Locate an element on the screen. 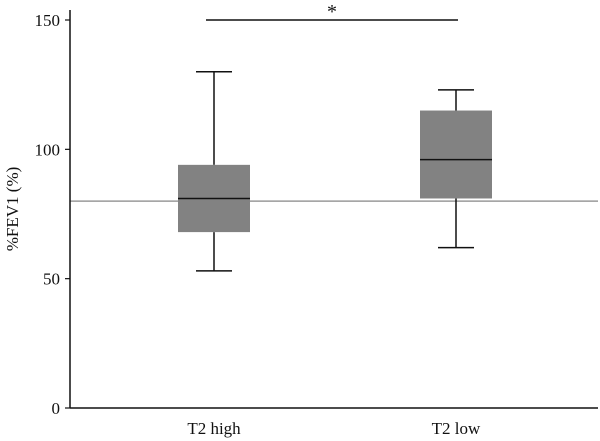 Image resolution: width=600 pixels, height=441 pixels. y-tick-label: 100 is located at coordinates (48, 149).